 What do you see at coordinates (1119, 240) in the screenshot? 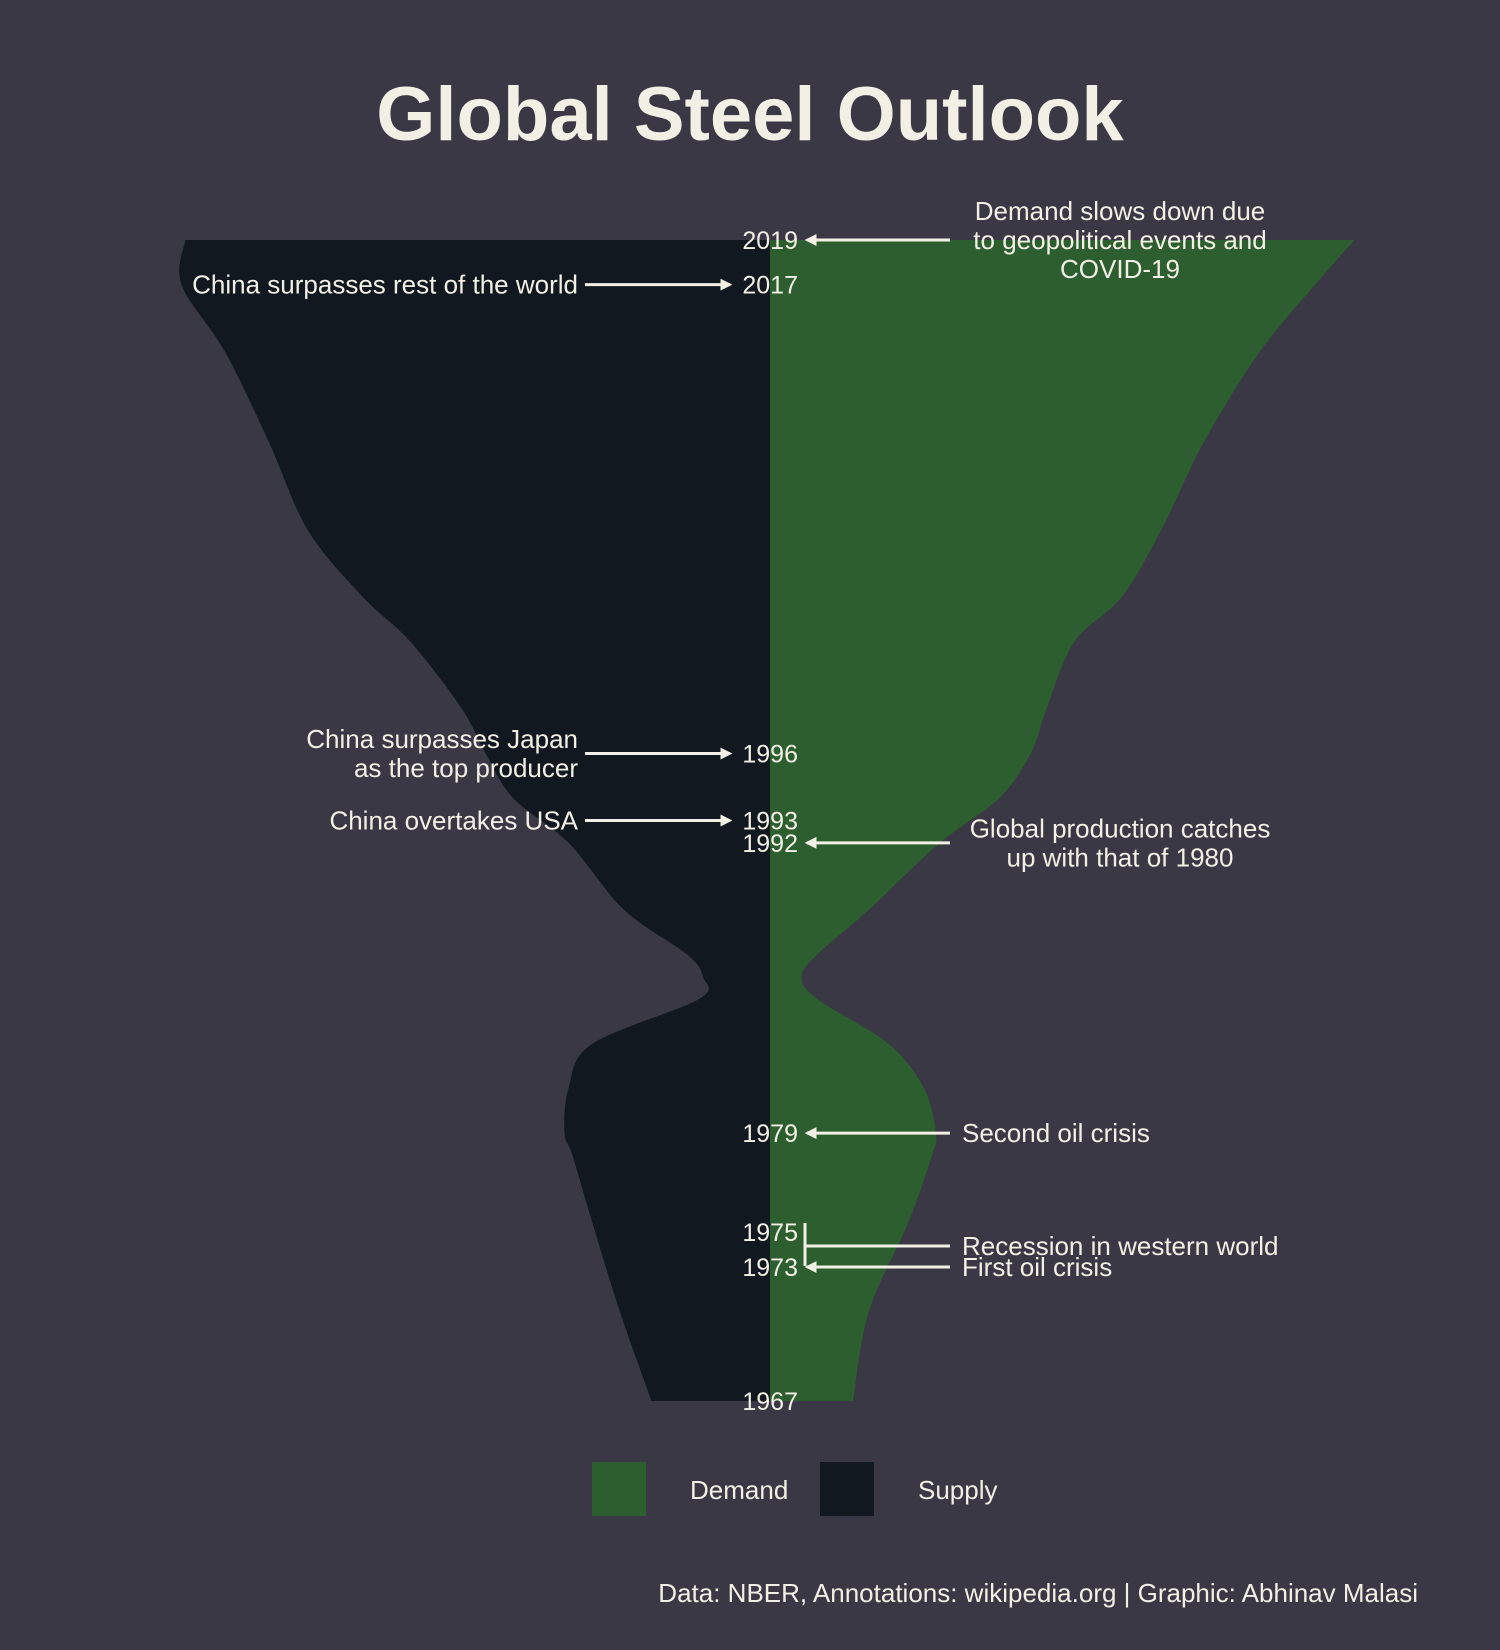
I see `annotation-text-2019-1: to geopolitical events and` at bounding box center [1119, 240].